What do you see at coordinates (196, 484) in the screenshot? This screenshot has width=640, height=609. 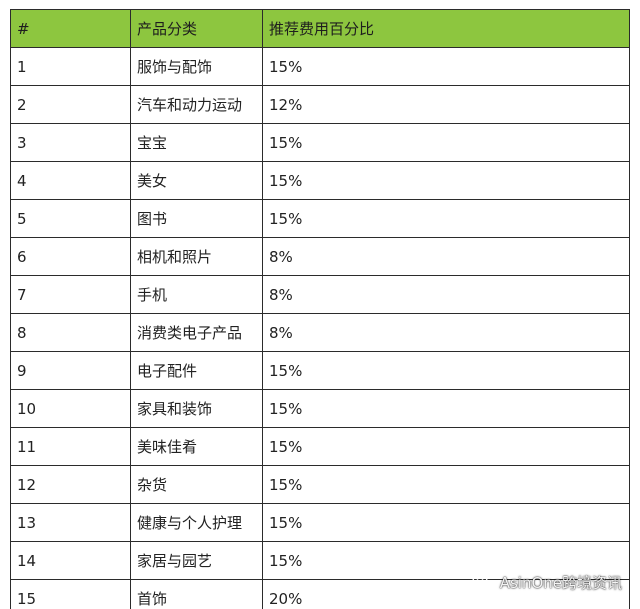 I see `cell-category: 杂货` at bounding box center [196, 484].